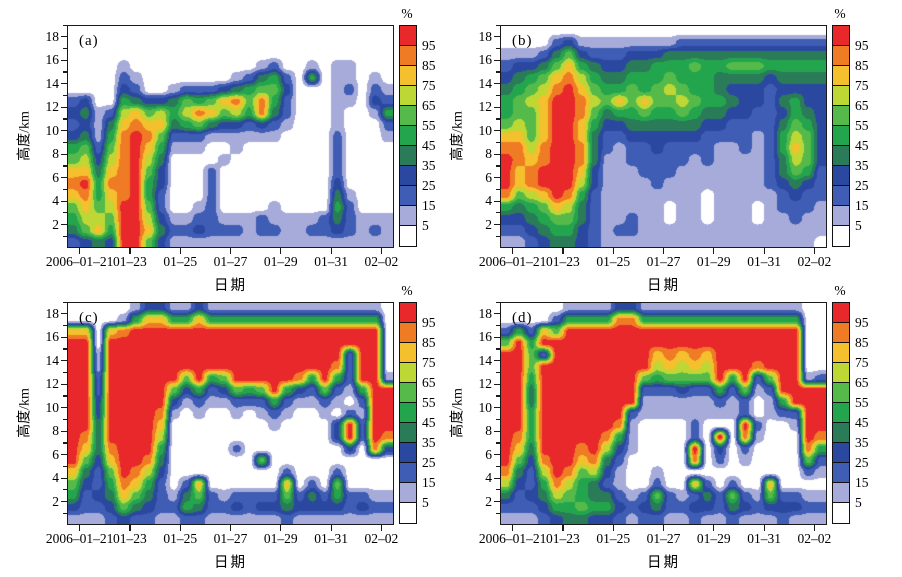  Describe the element at coordinates (858, 502) in the screenshot. I see `colorbar-tick-label: 5` at that location.